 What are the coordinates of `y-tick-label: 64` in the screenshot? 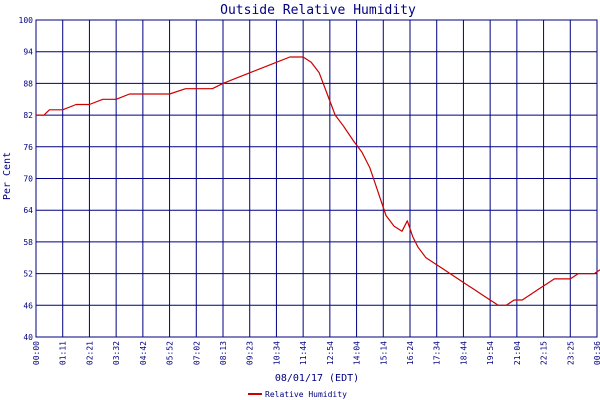 It's located at (28, 210).